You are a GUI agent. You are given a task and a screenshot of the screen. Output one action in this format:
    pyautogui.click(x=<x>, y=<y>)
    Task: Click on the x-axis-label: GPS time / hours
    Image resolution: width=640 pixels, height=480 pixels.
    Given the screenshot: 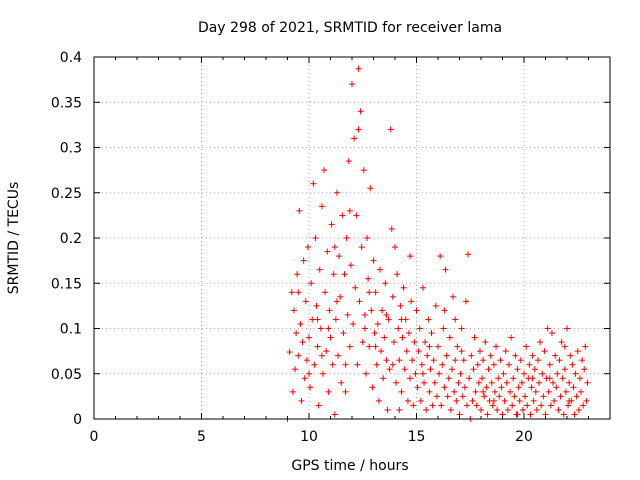 What is the action you would take?
    pyautogui.click(x=349, y=466)
    